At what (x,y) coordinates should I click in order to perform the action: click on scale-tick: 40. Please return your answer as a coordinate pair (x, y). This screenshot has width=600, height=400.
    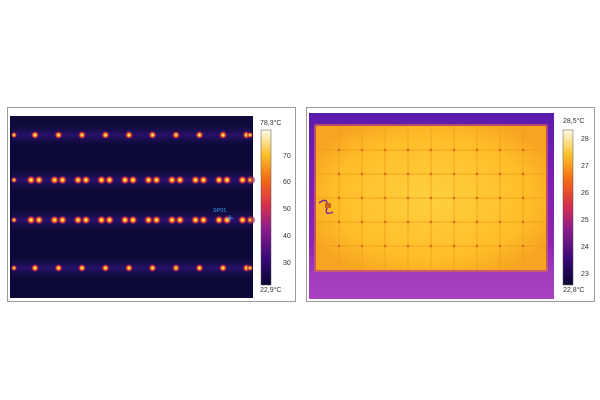
    Looking at the image, I should click on (287, 236).